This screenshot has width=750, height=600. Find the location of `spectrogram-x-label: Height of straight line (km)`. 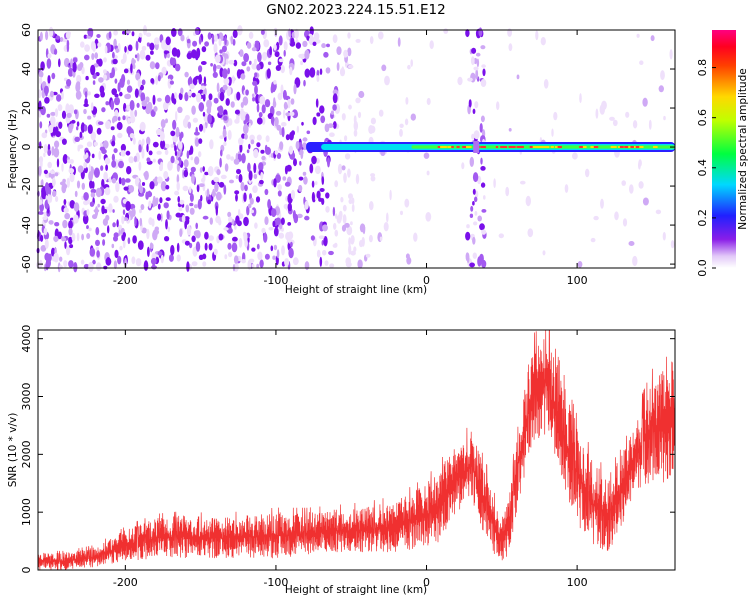

spectrogram-x-label: Height of straight line (km) is located at coordinates (356, 290).